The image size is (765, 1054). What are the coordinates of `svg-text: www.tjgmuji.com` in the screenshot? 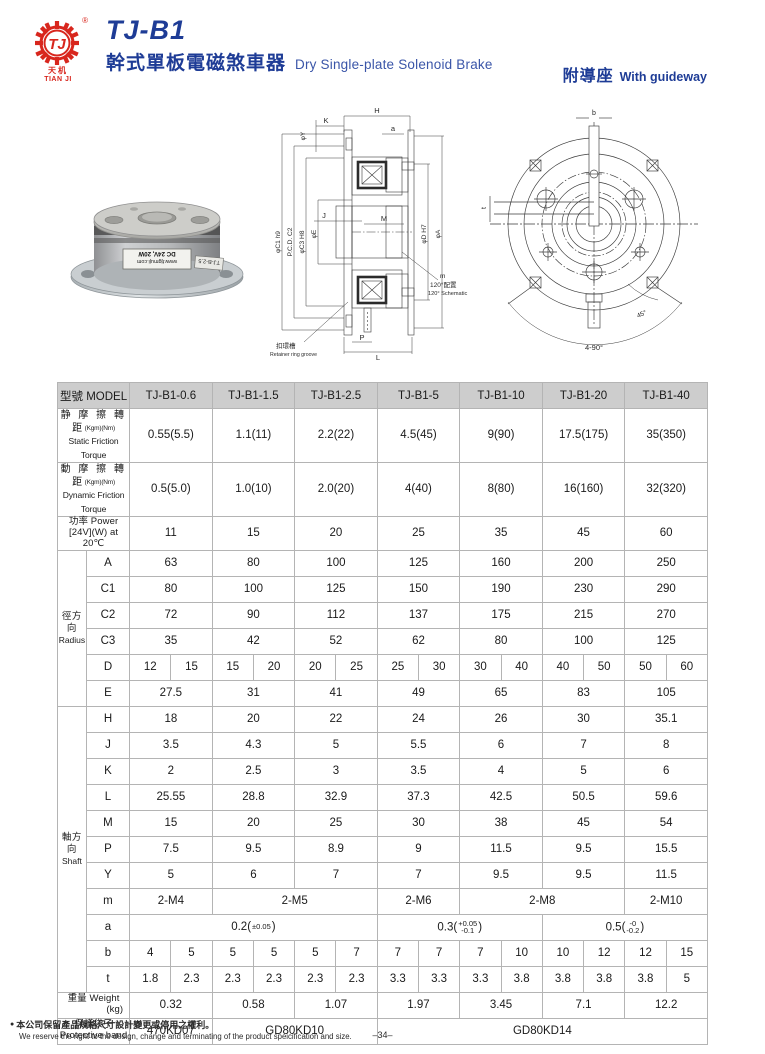 It's located at (157, 261).